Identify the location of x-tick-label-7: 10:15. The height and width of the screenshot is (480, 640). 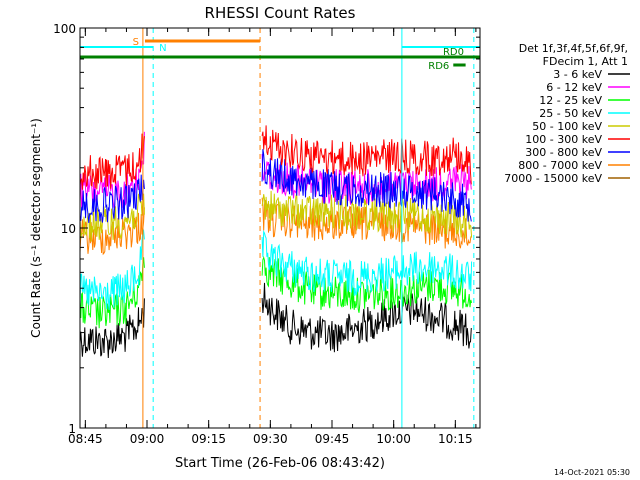
(455, 439).